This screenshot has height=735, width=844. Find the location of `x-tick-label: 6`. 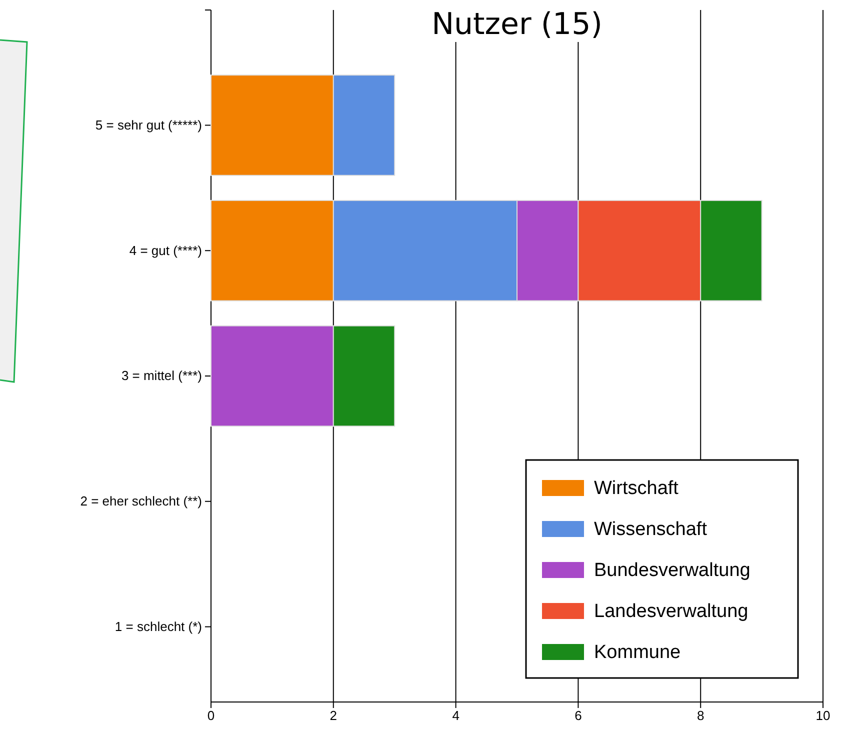

x-tick-label: 6 is located at coordinates (578, 716).